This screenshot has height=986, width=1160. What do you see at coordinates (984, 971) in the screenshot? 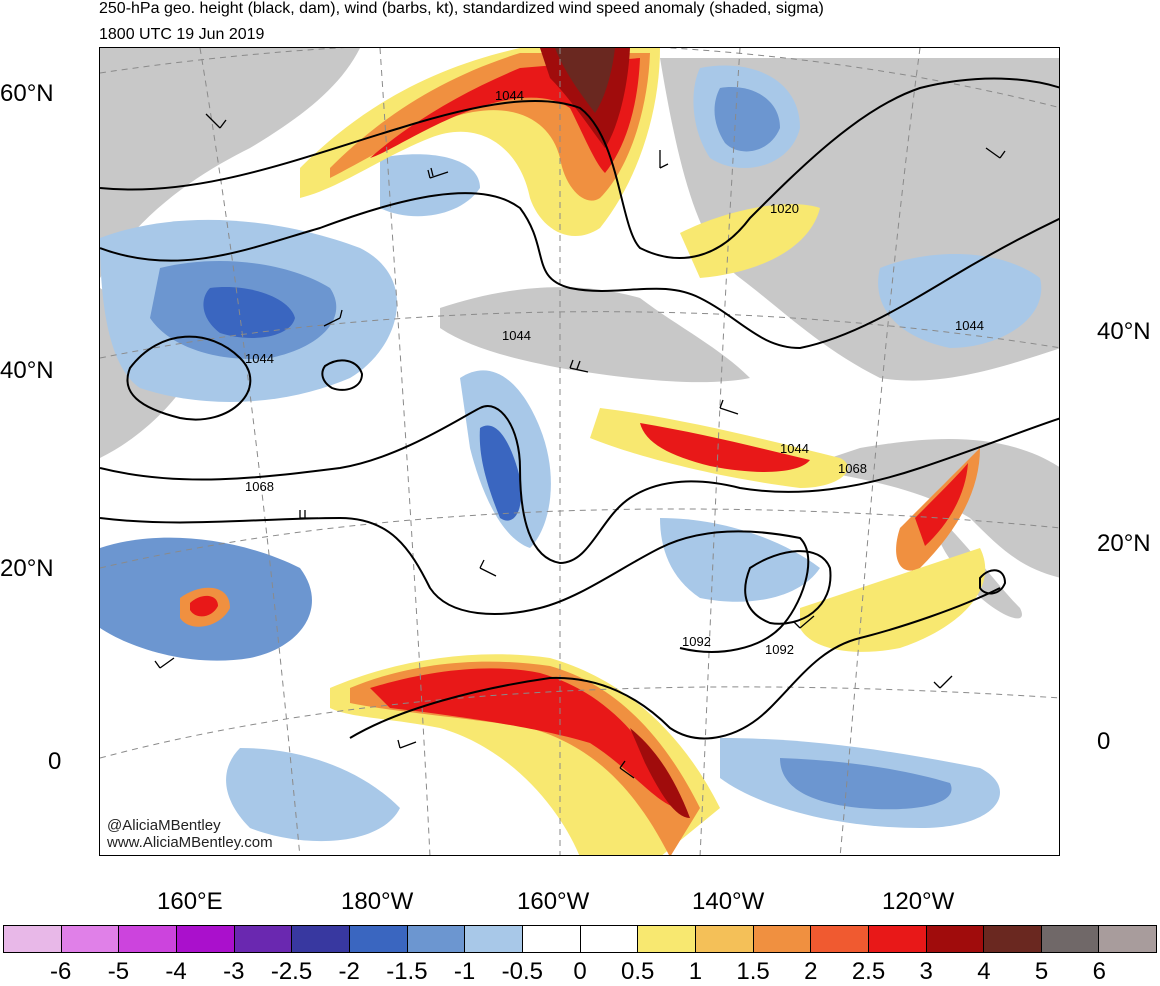
I see `colorbar-label: 4` at bounding box center [984, 971].